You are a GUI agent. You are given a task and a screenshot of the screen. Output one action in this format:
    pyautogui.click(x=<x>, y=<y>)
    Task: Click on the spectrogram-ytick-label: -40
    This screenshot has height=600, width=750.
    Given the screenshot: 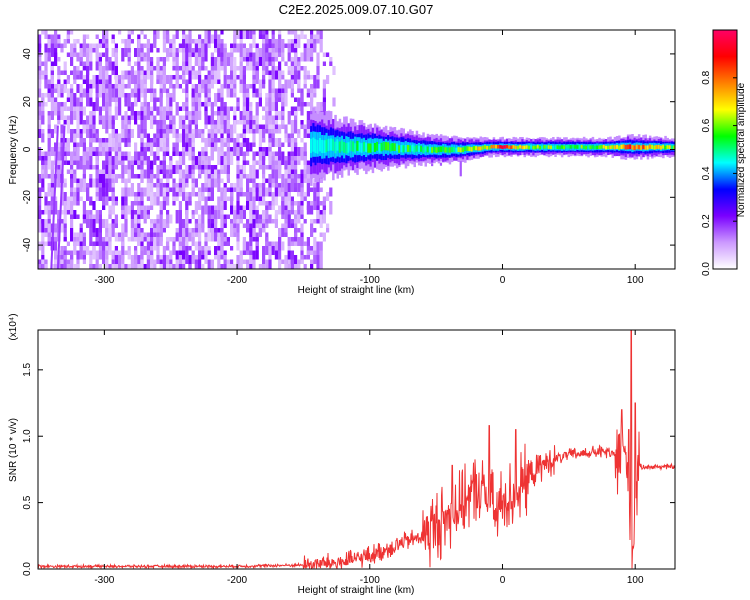 What is the action you would take?
    pyautogui.click(x=27, y=244)
    